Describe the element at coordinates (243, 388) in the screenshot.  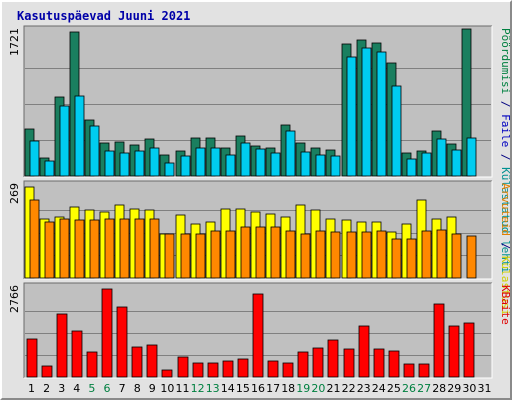
I see `x-tick-day-15: 15` at that location.